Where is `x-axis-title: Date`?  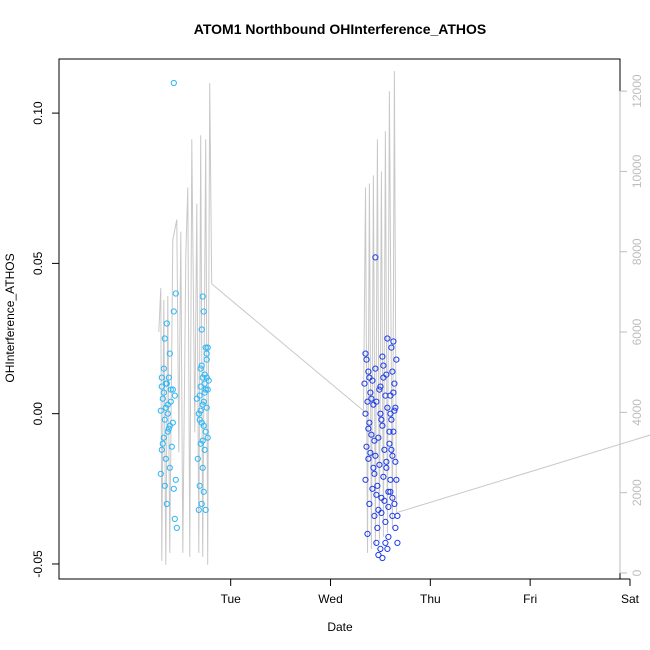 x-axis-title: Date is located at coordinates (340, 627).